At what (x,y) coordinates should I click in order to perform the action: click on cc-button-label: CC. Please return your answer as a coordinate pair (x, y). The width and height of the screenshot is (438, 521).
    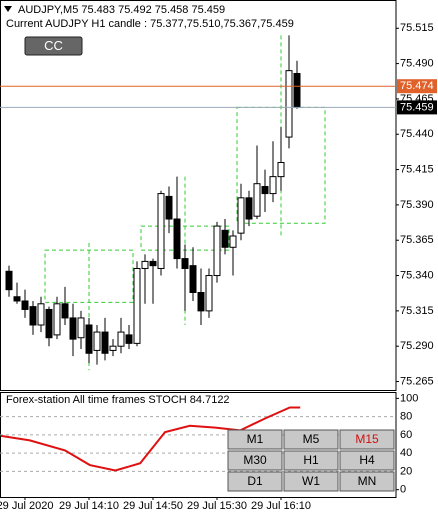
    Looking at the image, I should click on (53, 45).